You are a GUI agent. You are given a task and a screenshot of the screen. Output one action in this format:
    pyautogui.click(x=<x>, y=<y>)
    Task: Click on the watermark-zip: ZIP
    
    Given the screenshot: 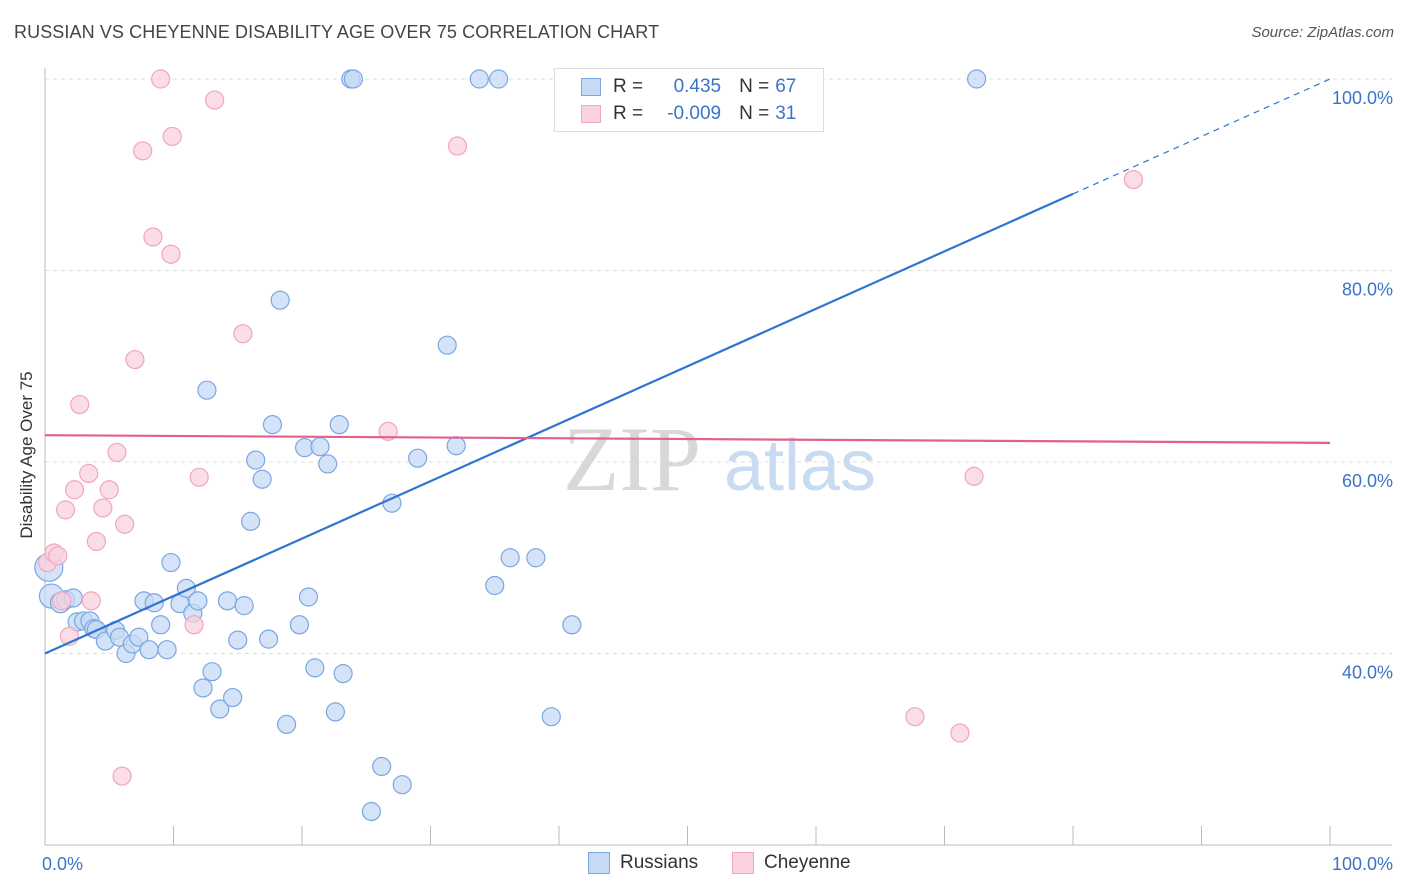 What is the action you would take?
    pyautogui.click(x=632, y=459)
    